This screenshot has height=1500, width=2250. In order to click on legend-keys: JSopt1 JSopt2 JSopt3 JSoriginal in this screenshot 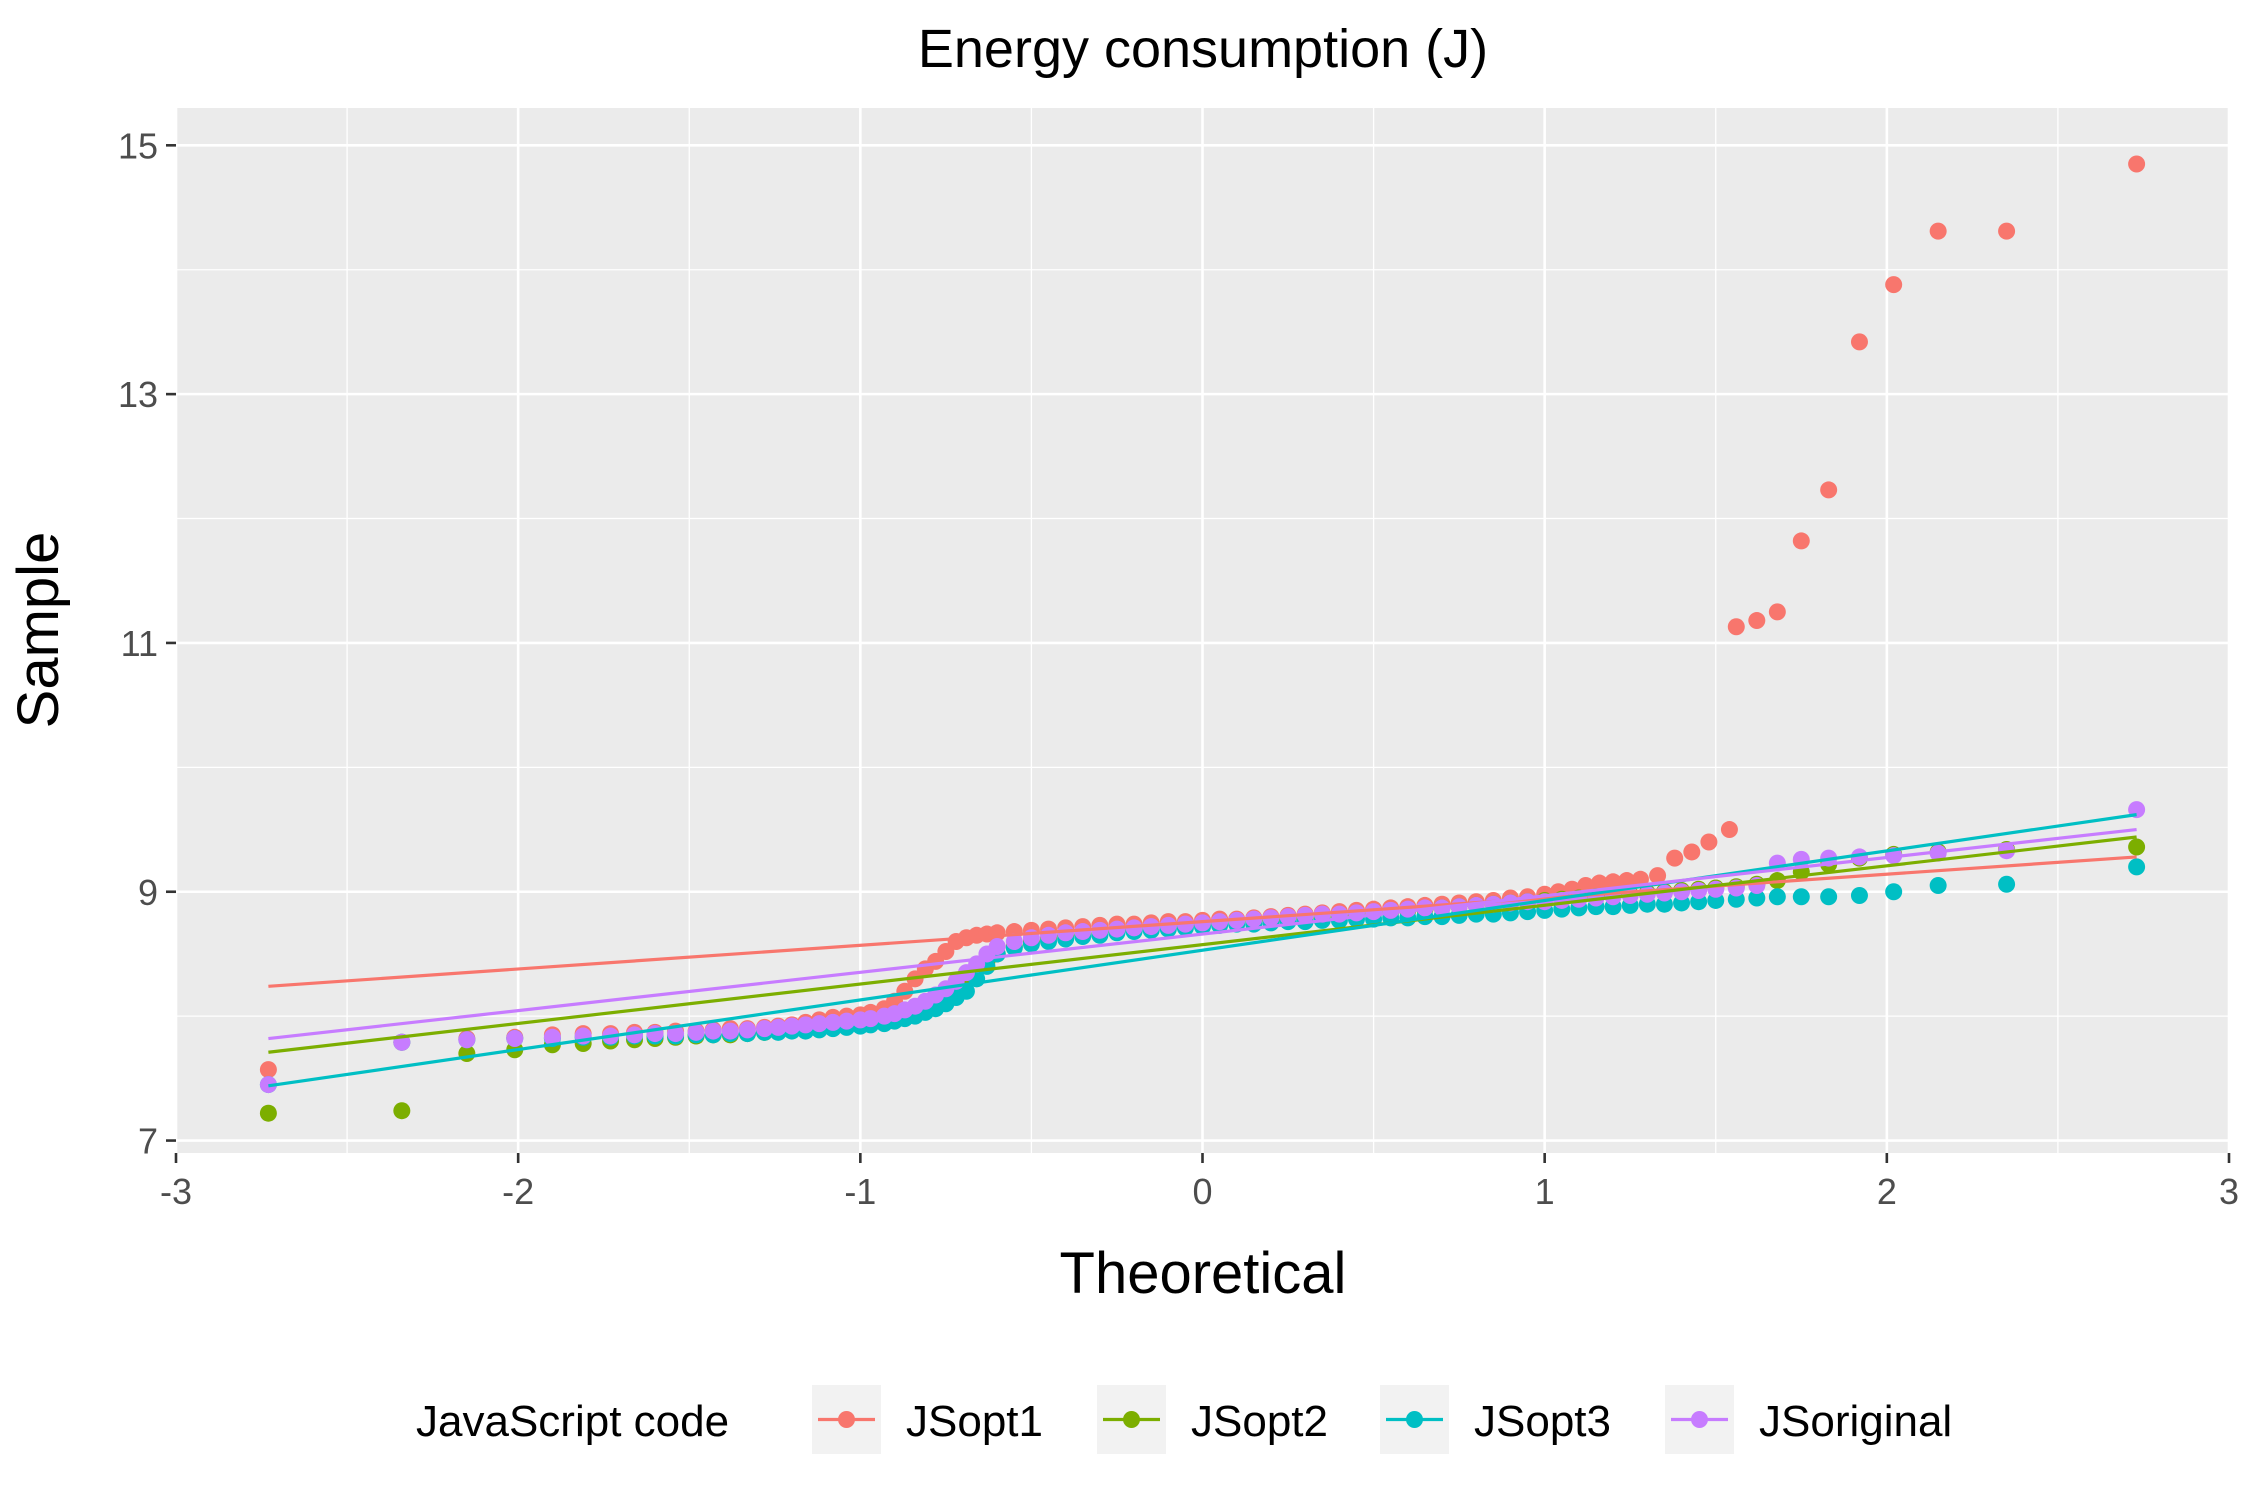, I will do `click(1382, 1419)`.